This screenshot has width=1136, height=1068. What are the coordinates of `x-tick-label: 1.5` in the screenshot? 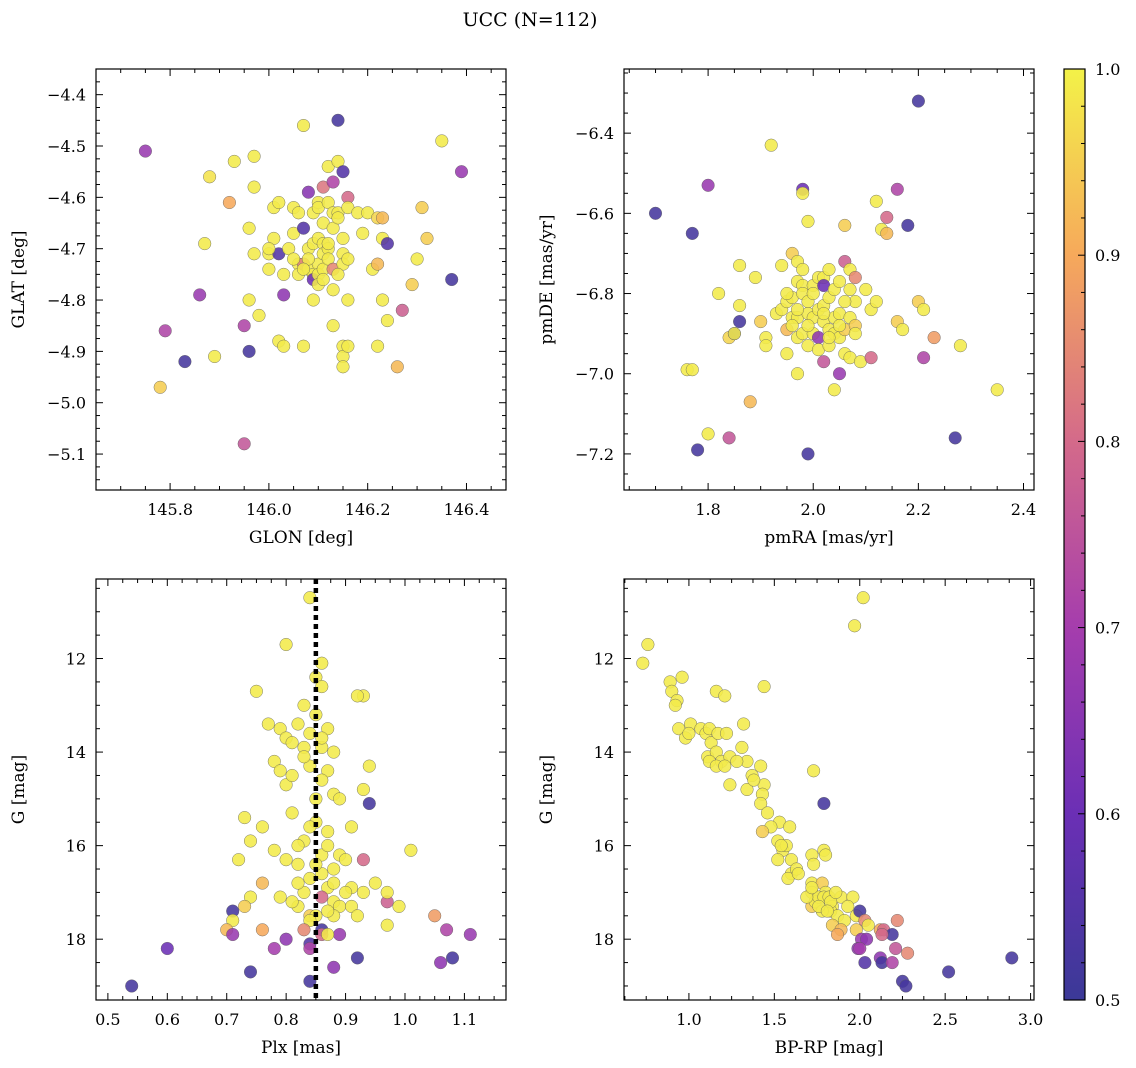 It's located at (774, 1019).